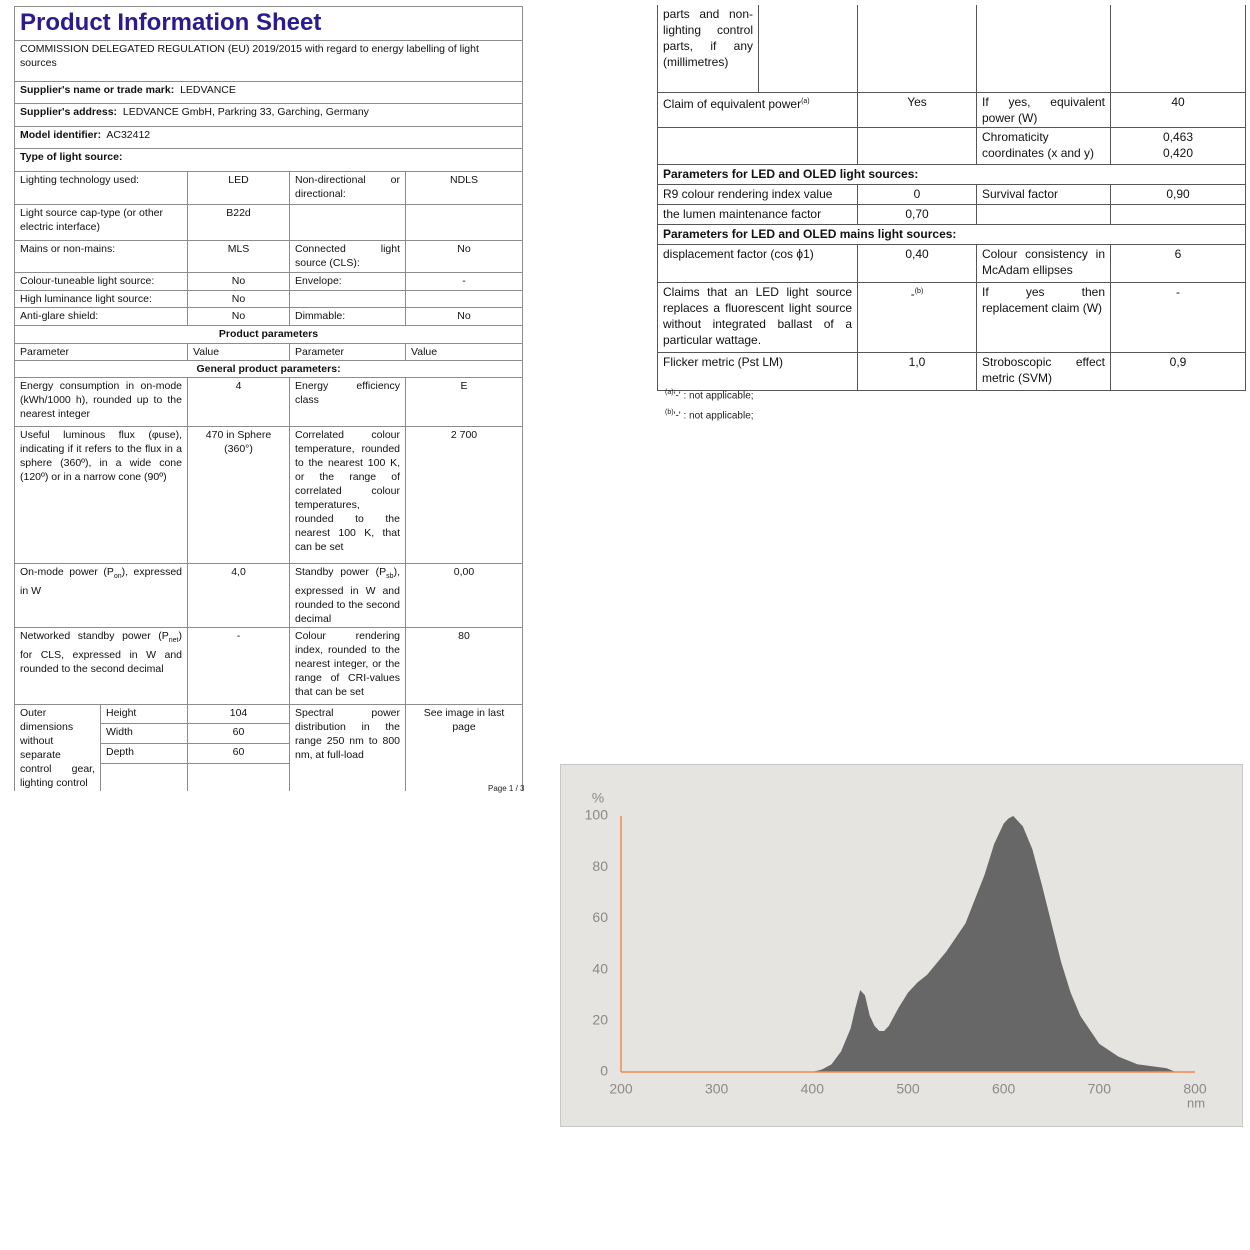  I want to click on table-cell: Parameter, so click(347, 352).